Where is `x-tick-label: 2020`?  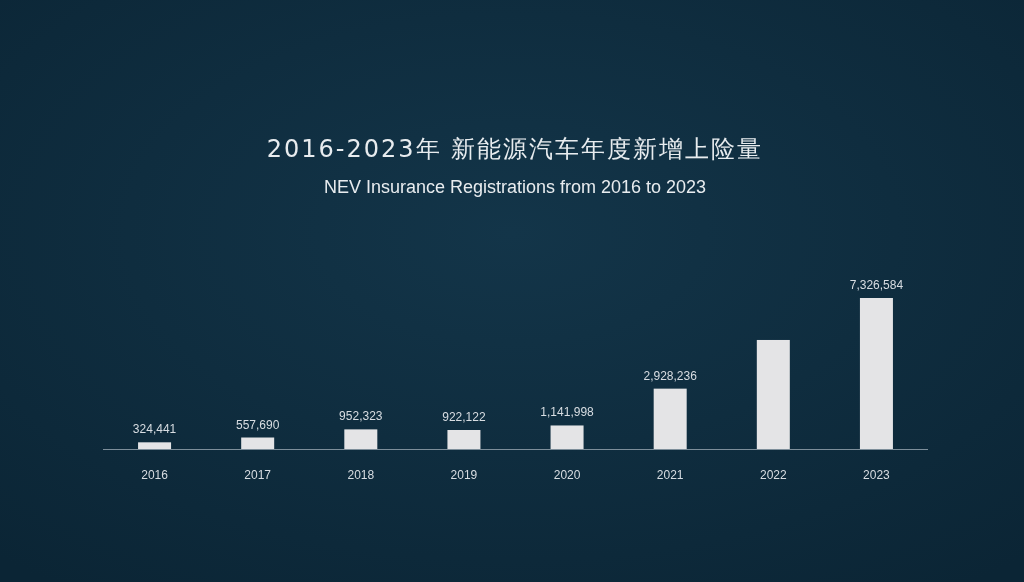
x-tick-label: 2020 is located at coordinates (567, 475).